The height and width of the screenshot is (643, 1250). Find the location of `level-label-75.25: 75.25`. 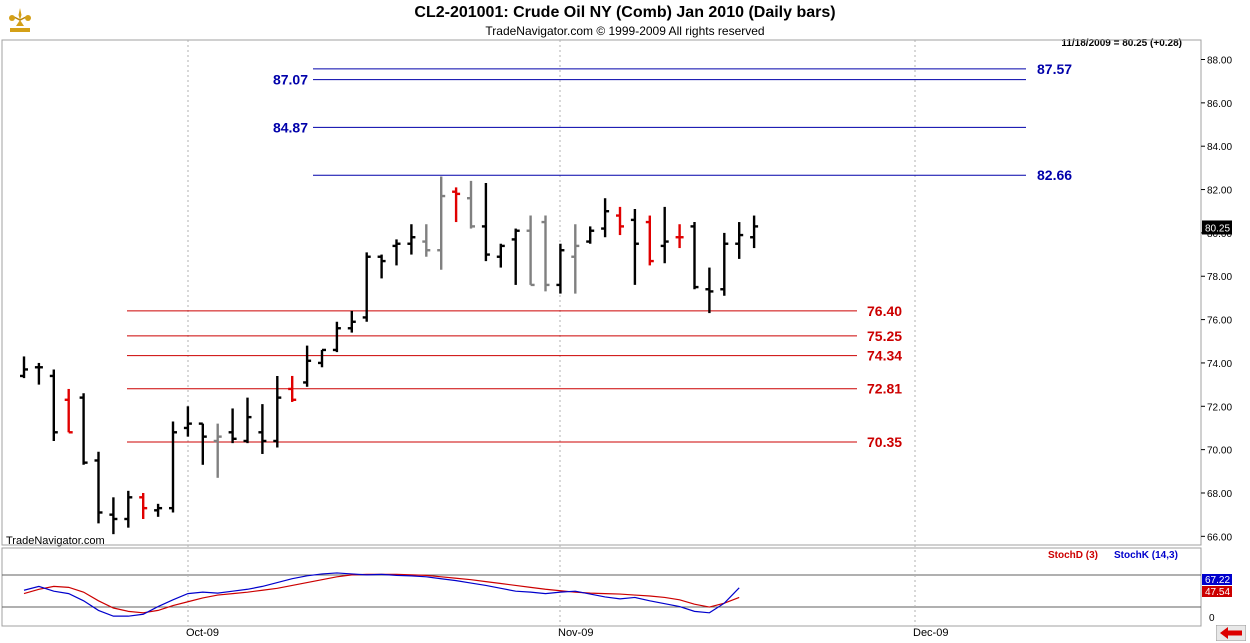

level-label-75.25: 75.25 is located at coordinates (884, 336).